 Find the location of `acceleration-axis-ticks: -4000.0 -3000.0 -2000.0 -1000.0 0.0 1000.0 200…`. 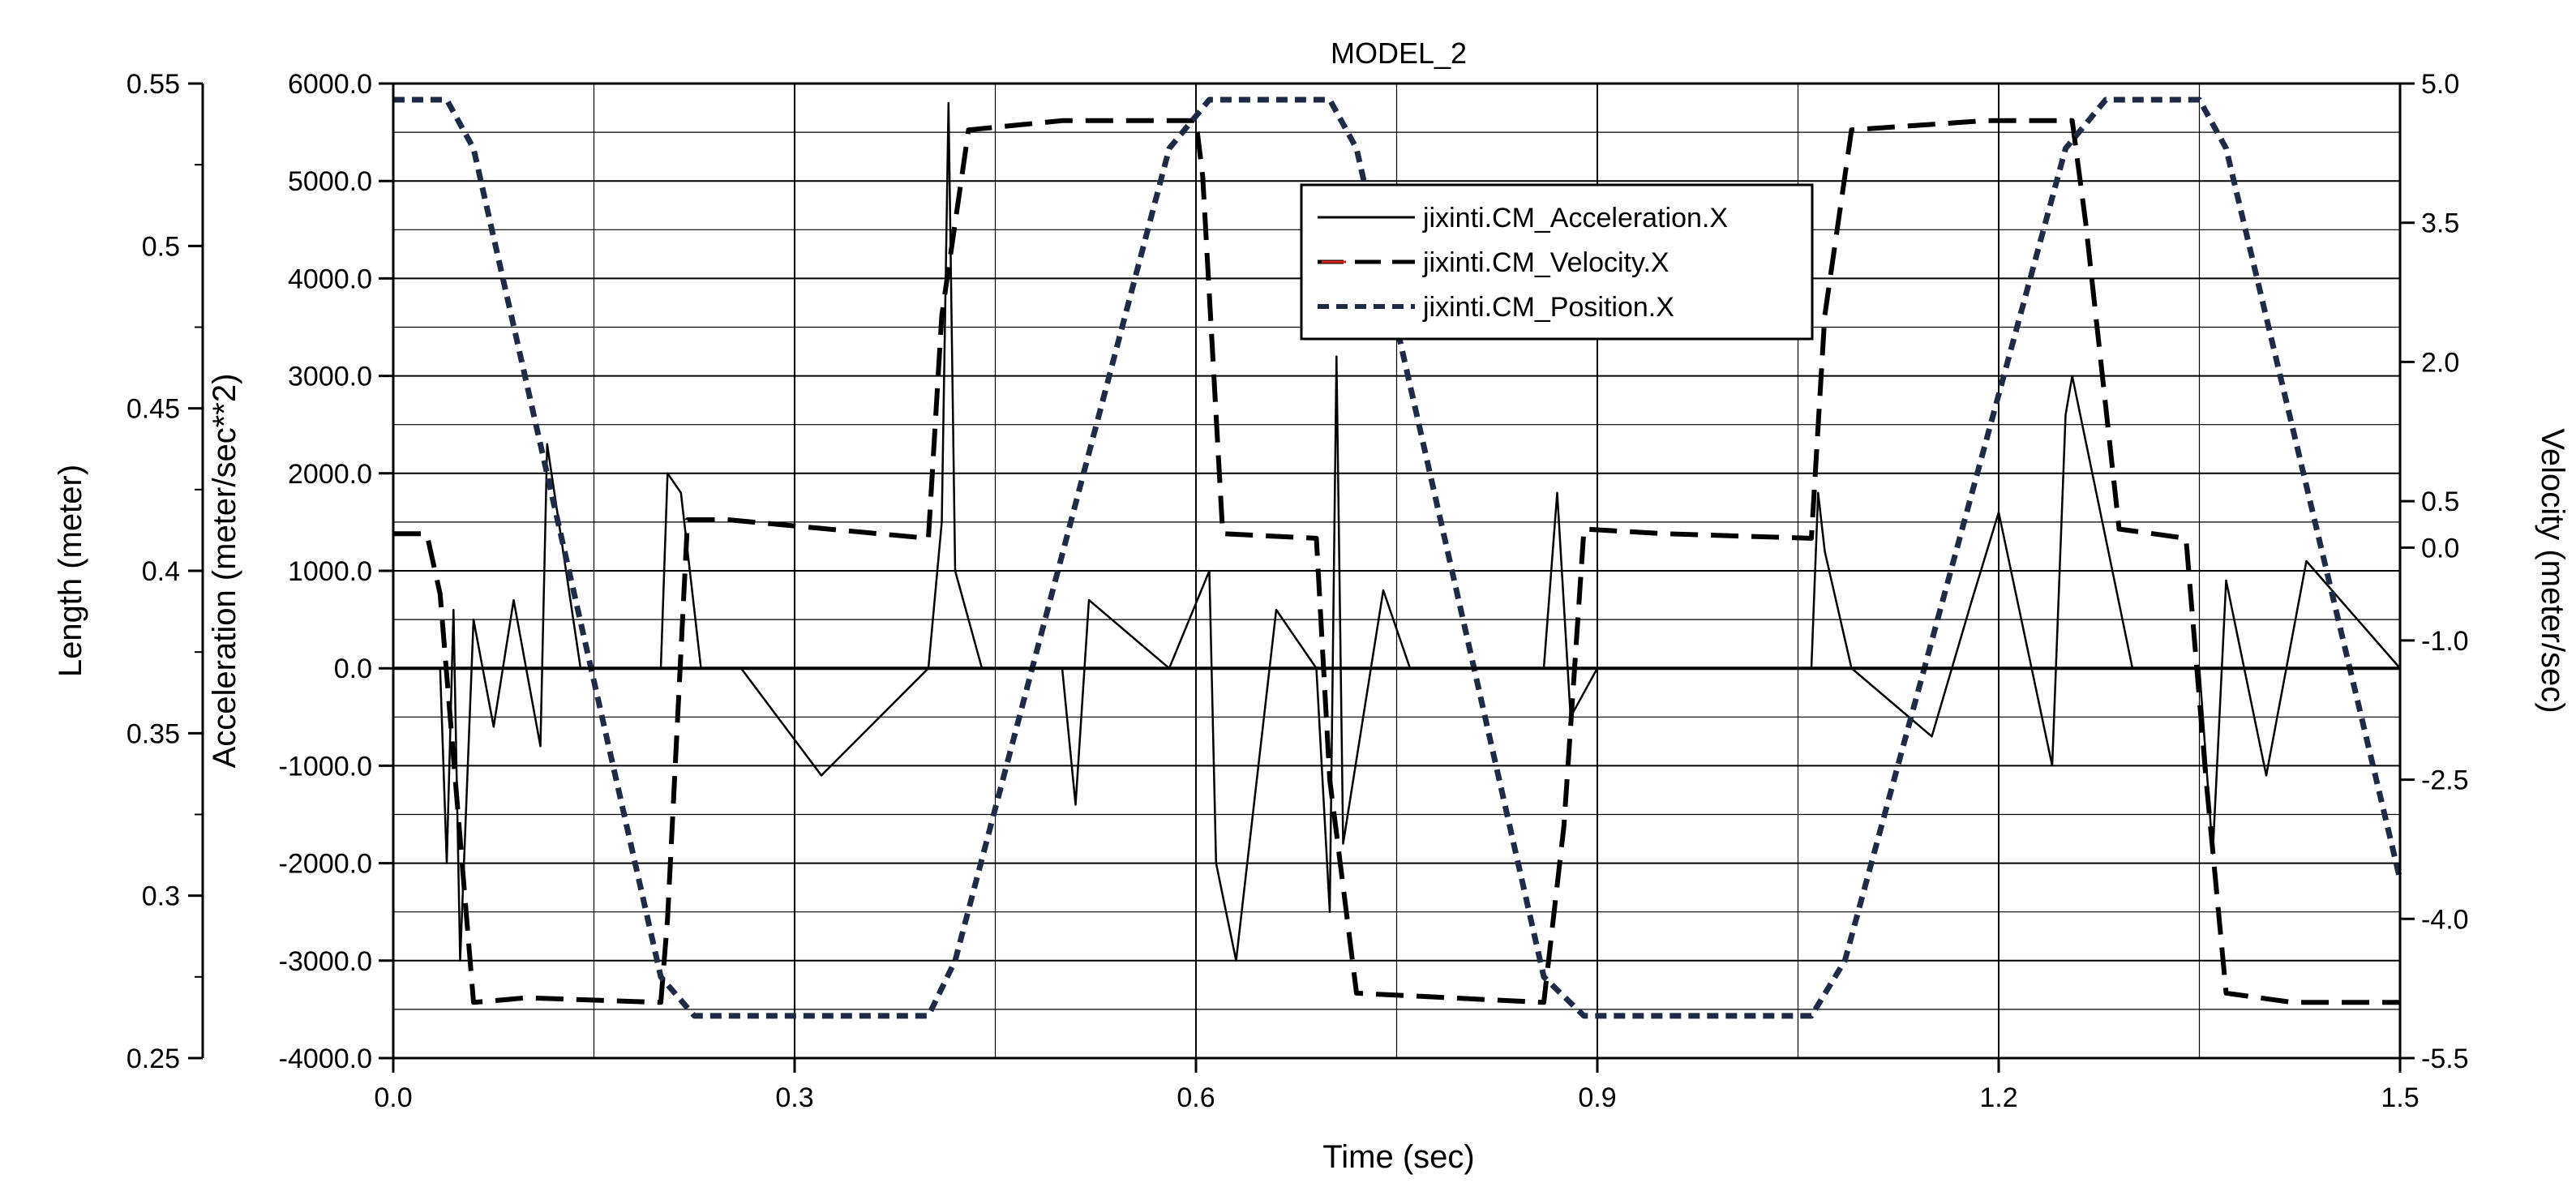

acceleration-axis-ticks: -4000.0 -3000.0 -2000.0 -1000.0 0.0 1000.0 200… is located at coordinates (336, 571).